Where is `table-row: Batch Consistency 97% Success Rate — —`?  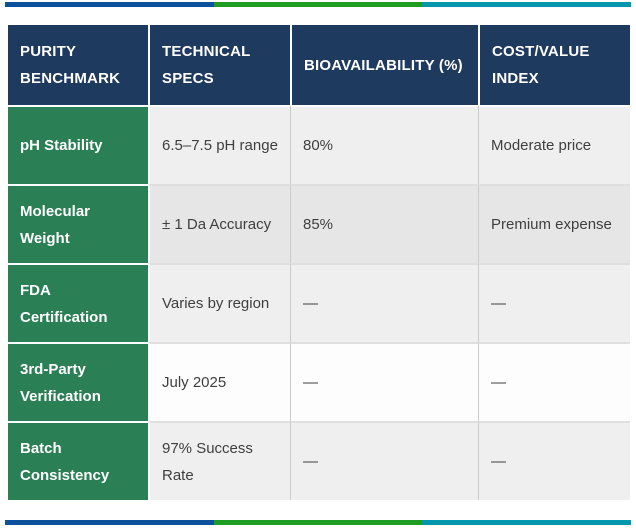
table-row: Batch Consistency 97% Success Rate — — is located at coordinates (319, 460).